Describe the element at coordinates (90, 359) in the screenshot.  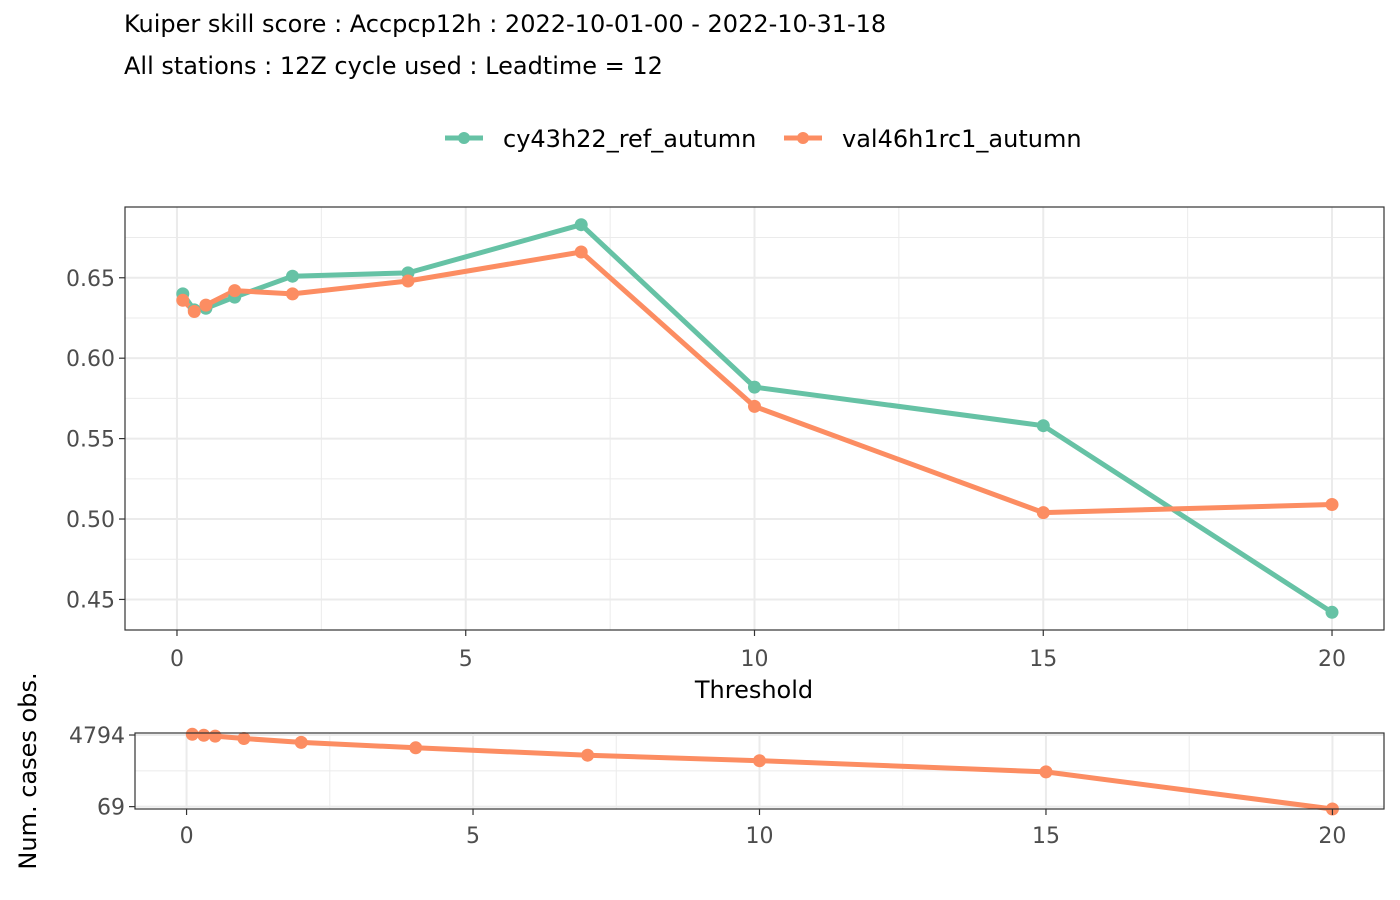
I see `y-tick-label: 0.60` at that location.